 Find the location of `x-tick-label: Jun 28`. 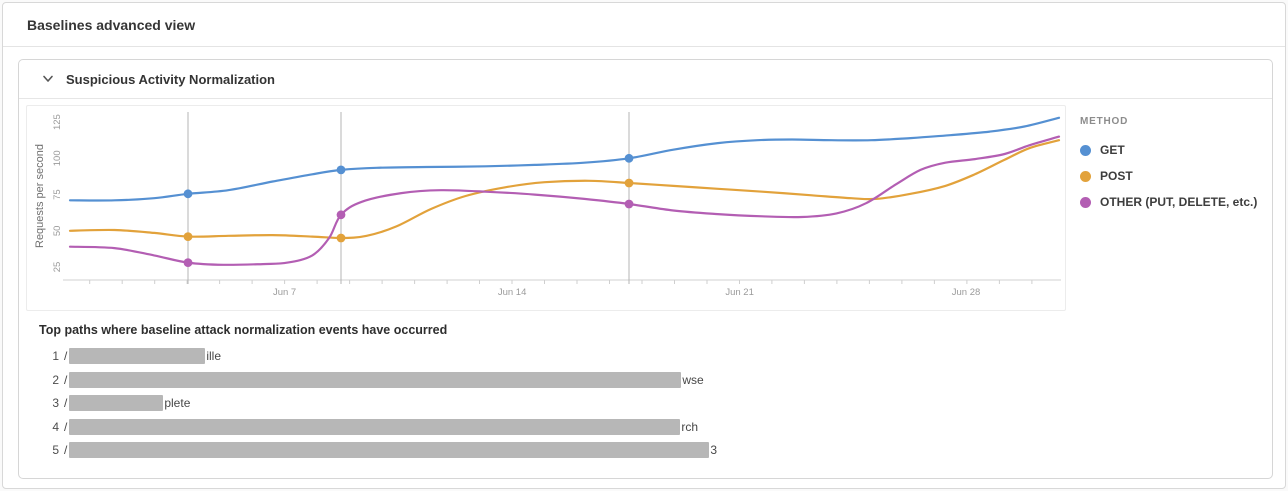

x-tick-label: Jun 28 is located at coordinates (966, 292).